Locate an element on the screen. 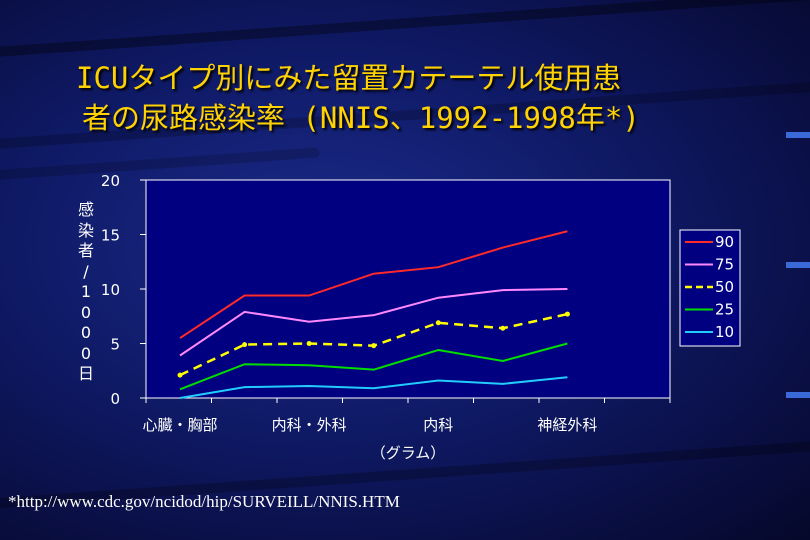 This screenshot has height=540, width=810. y-tick-label: 0 is located at coordinates (115, 399).